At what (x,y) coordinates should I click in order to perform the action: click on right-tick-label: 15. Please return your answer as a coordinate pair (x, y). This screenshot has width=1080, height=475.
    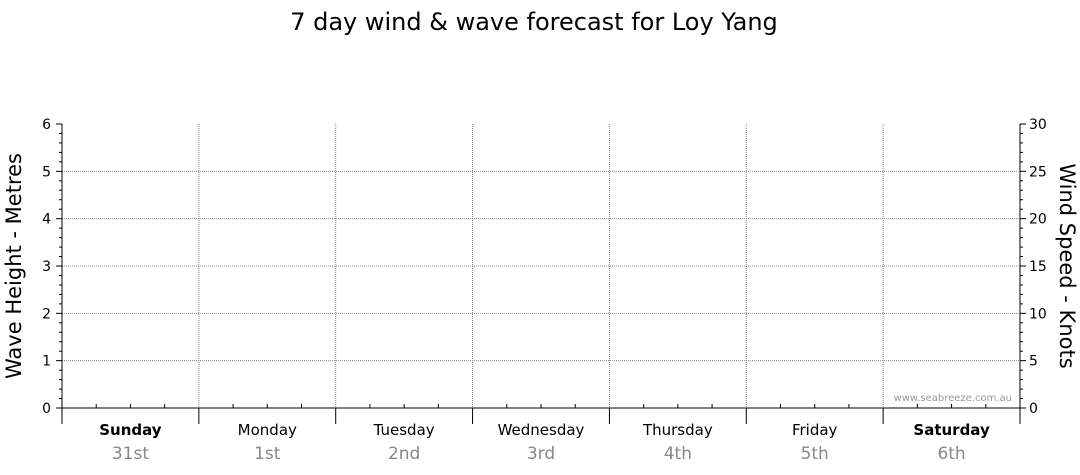
    Looking at the image, I should click on (1038, 267).